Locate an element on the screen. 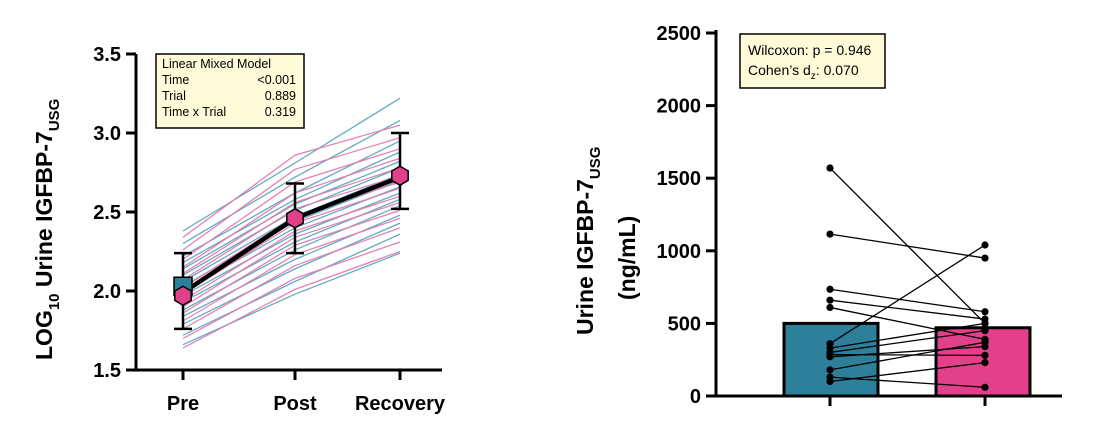 The image size is (1095, 438). stats-value-time: <0.001 is located at coordinates (276, 80).